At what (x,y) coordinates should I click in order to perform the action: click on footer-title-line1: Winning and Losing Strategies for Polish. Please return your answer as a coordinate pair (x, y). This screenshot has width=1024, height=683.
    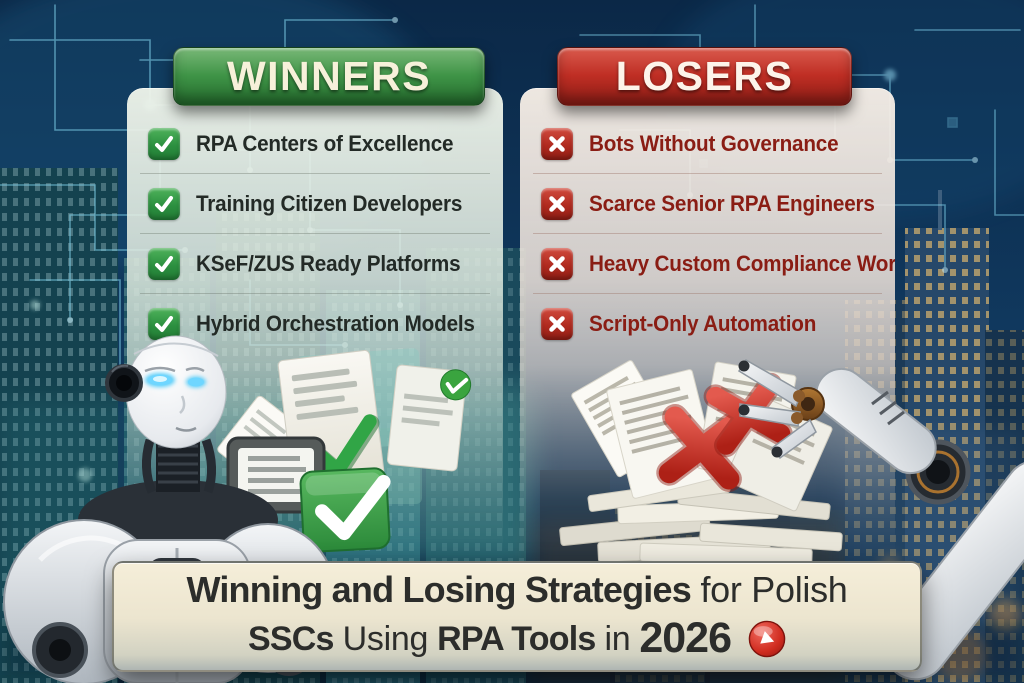
    Looking at the image, I should click on (516, 590).